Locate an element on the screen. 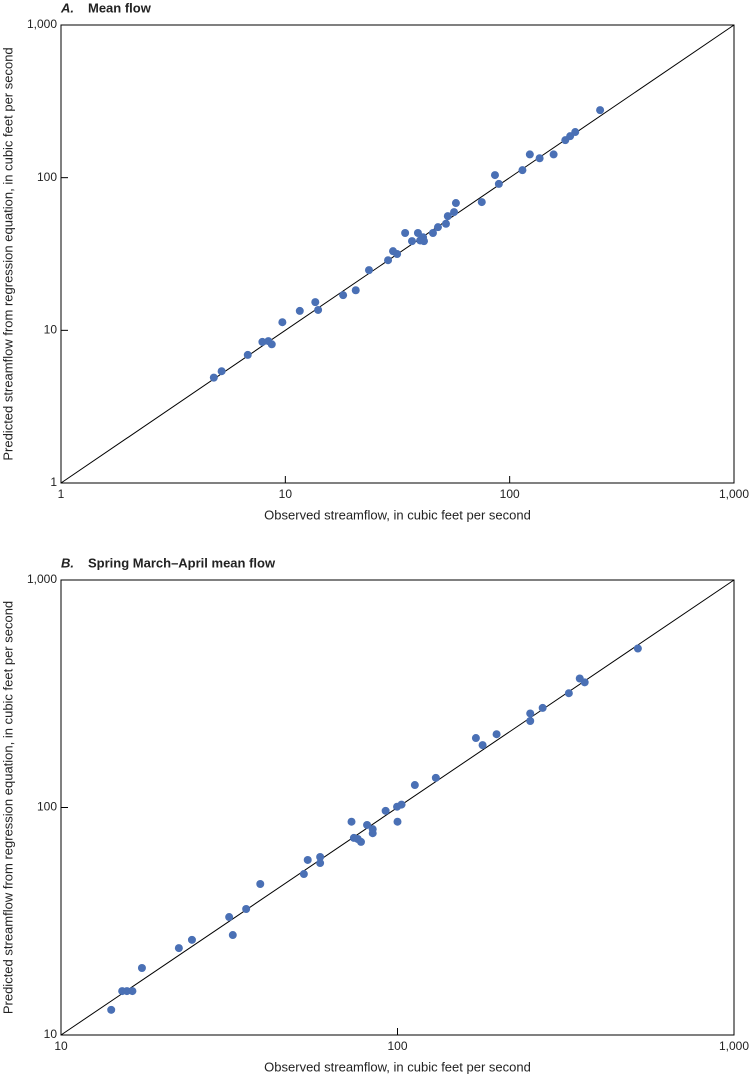 This screenshot has height=1078, width=749. chart-title: Mean flow is located at coordinates (120, 7).